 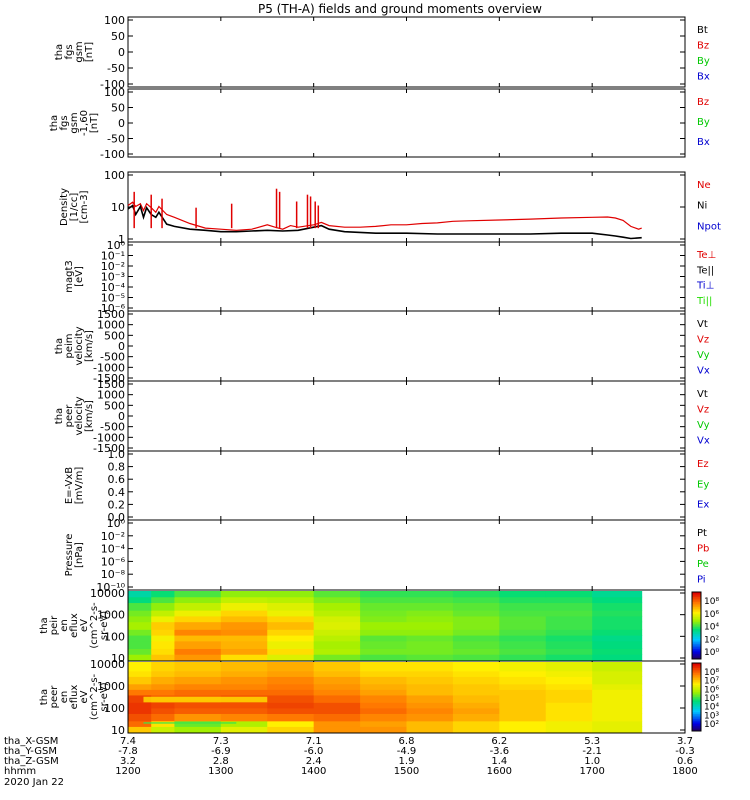 I want to click on y-axis-label: [cm-3], so click(x=84, y=206).